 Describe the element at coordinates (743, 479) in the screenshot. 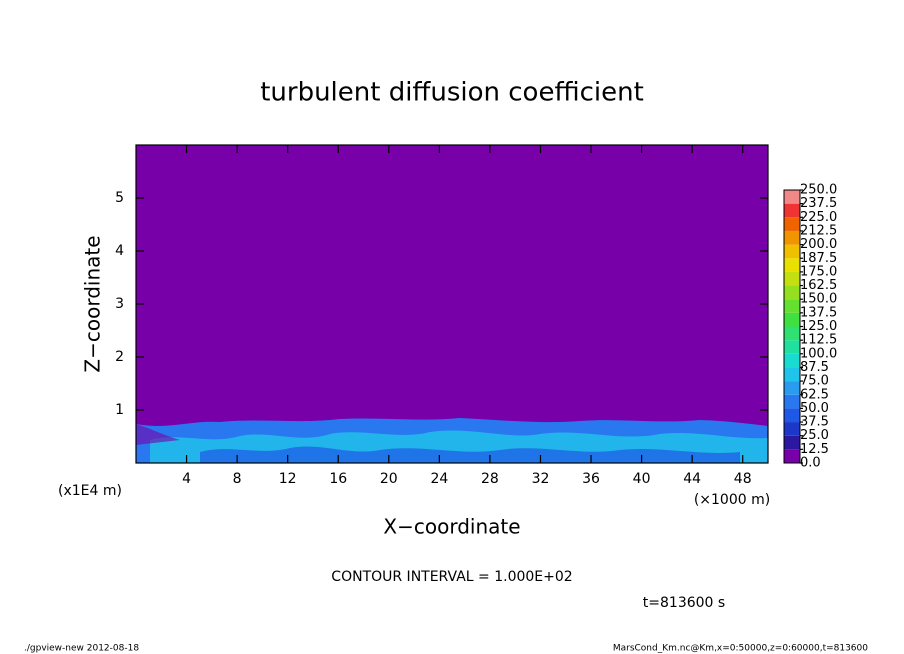

I see `x-tick-label: 48` at that location.